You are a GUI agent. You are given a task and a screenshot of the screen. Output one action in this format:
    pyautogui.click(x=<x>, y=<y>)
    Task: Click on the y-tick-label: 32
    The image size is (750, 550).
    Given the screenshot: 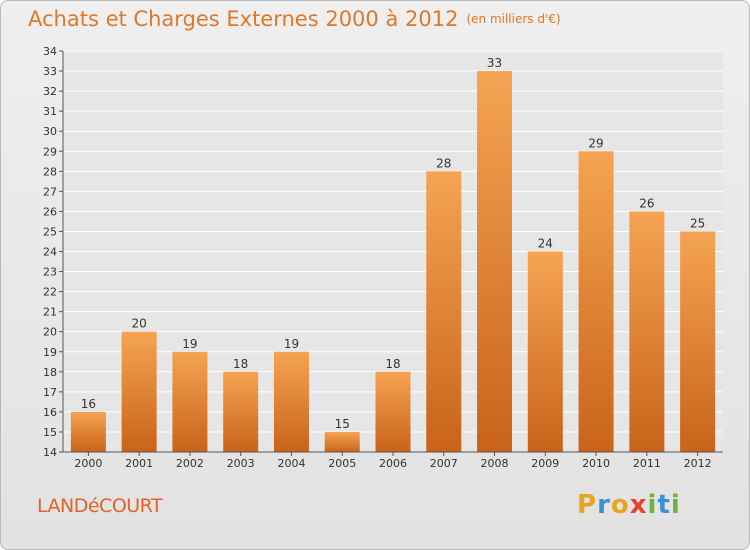 What is the action you would take?
    pyautogui.click(x=50, y=91)
    